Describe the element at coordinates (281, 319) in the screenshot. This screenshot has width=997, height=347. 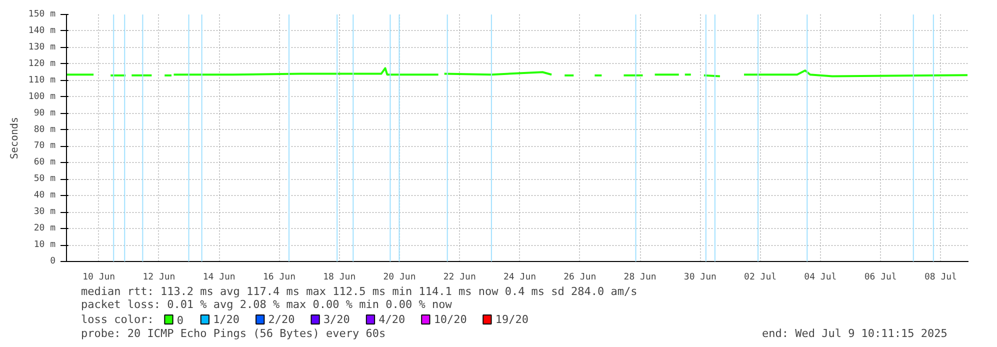
I see `legend-label: 2/20` at that location.